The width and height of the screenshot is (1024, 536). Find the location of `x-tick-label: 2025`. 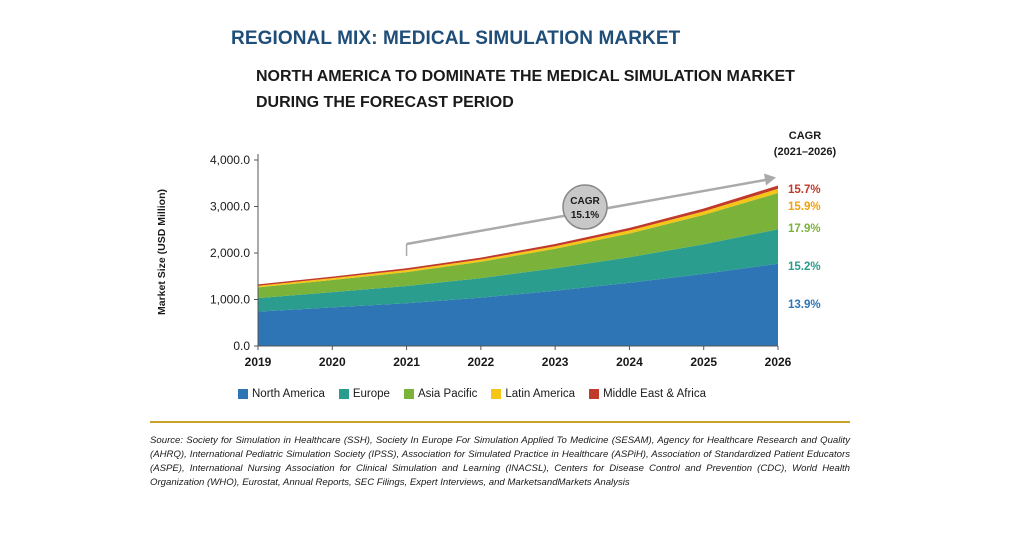

x-tick-label: 2025 is located at coordinates (703, 362).